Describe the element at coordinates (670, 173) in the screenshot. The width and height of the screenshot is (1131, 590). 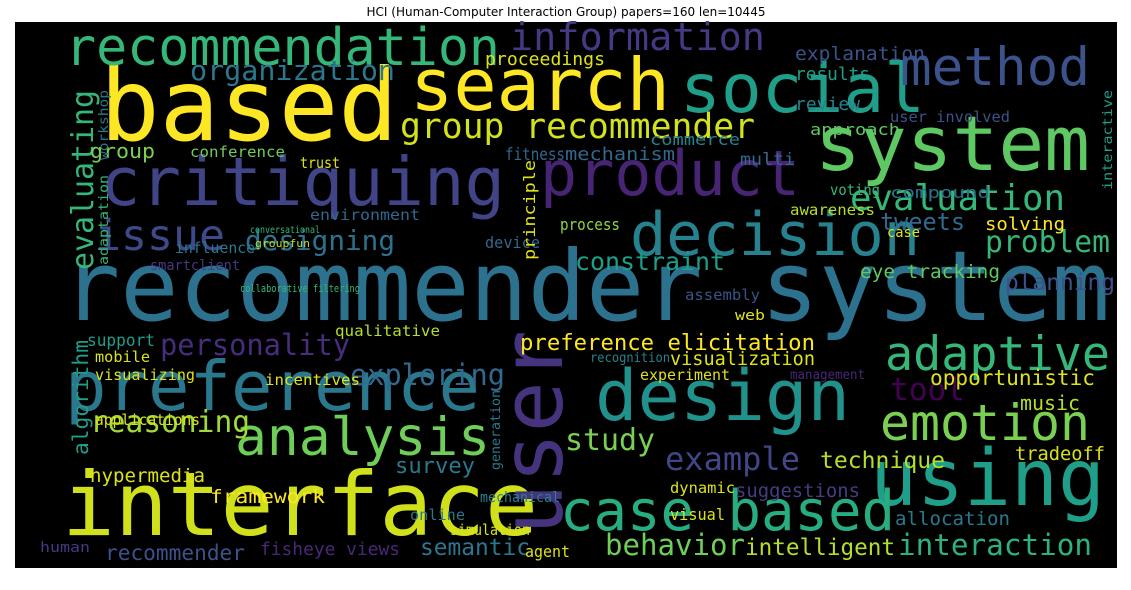
I see `word: product` at that location.